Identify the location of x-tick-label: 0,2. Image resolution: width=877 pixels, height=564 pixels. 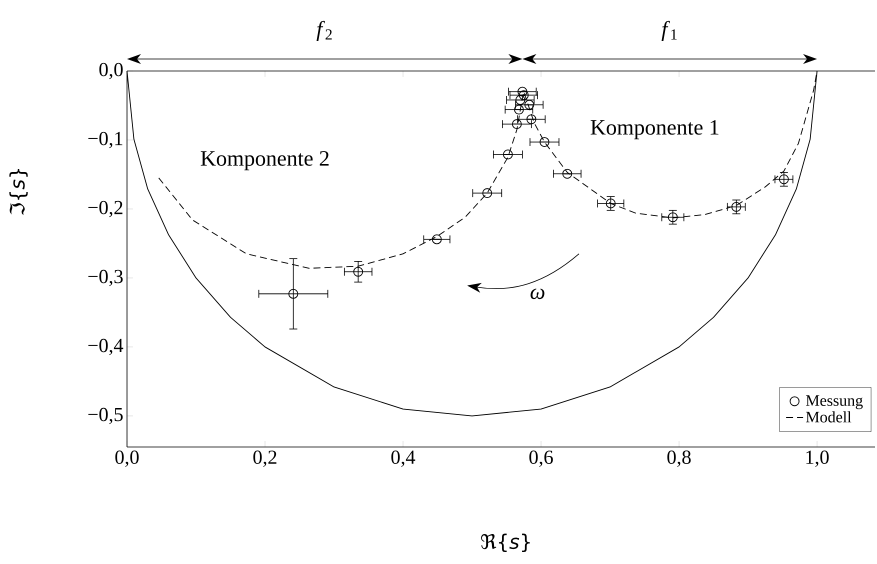
(264, 458).